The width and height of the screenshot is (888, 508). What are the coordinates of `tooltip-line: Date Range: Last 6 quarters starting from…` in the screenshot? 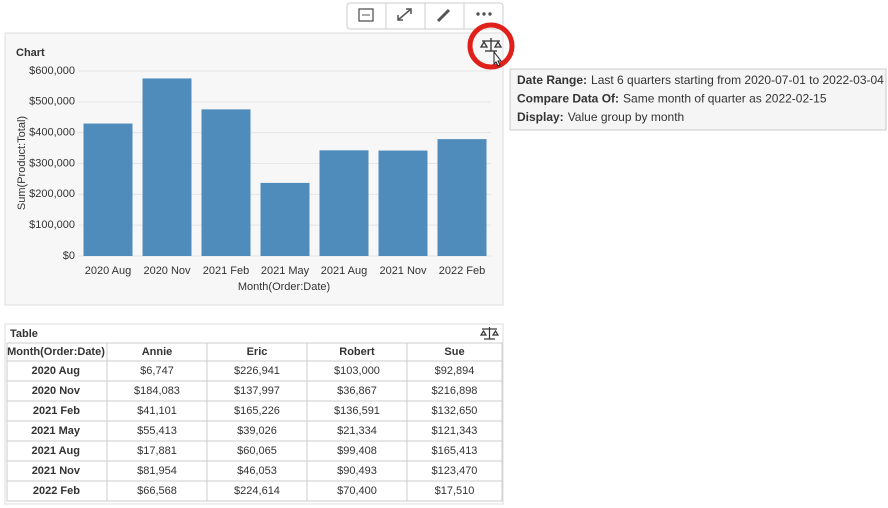 It's located at (700, 80).